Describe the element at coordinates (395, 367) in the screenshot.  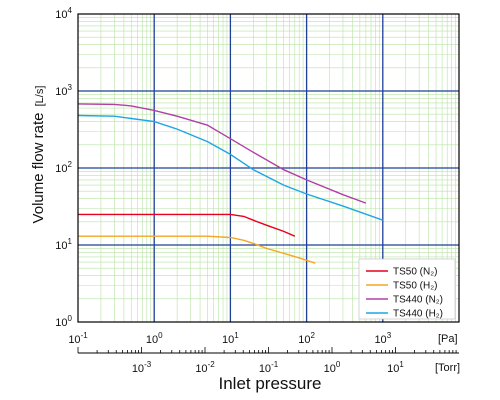
I see `x-tick-label-torr: 10¹` at that location.